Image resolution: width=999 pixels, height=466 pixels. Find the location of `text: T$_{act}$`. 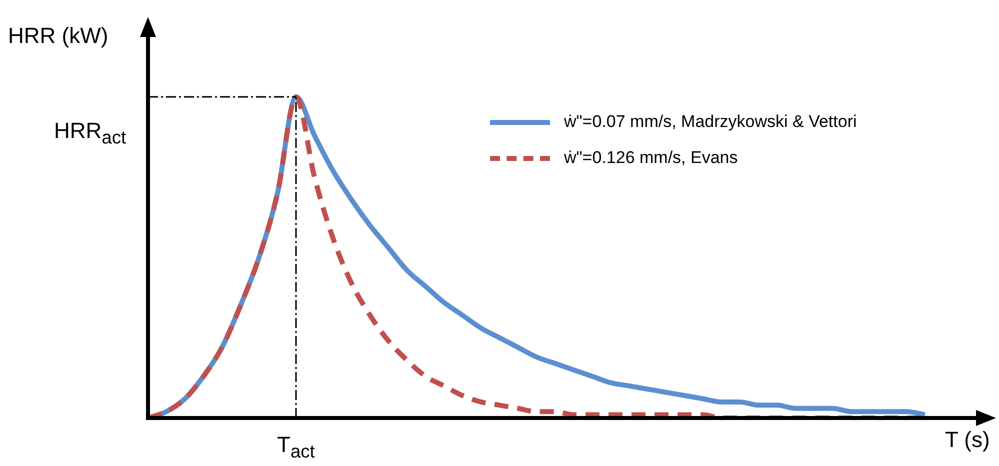

text: T$_{act}$ is located at coordinates (296, 447).